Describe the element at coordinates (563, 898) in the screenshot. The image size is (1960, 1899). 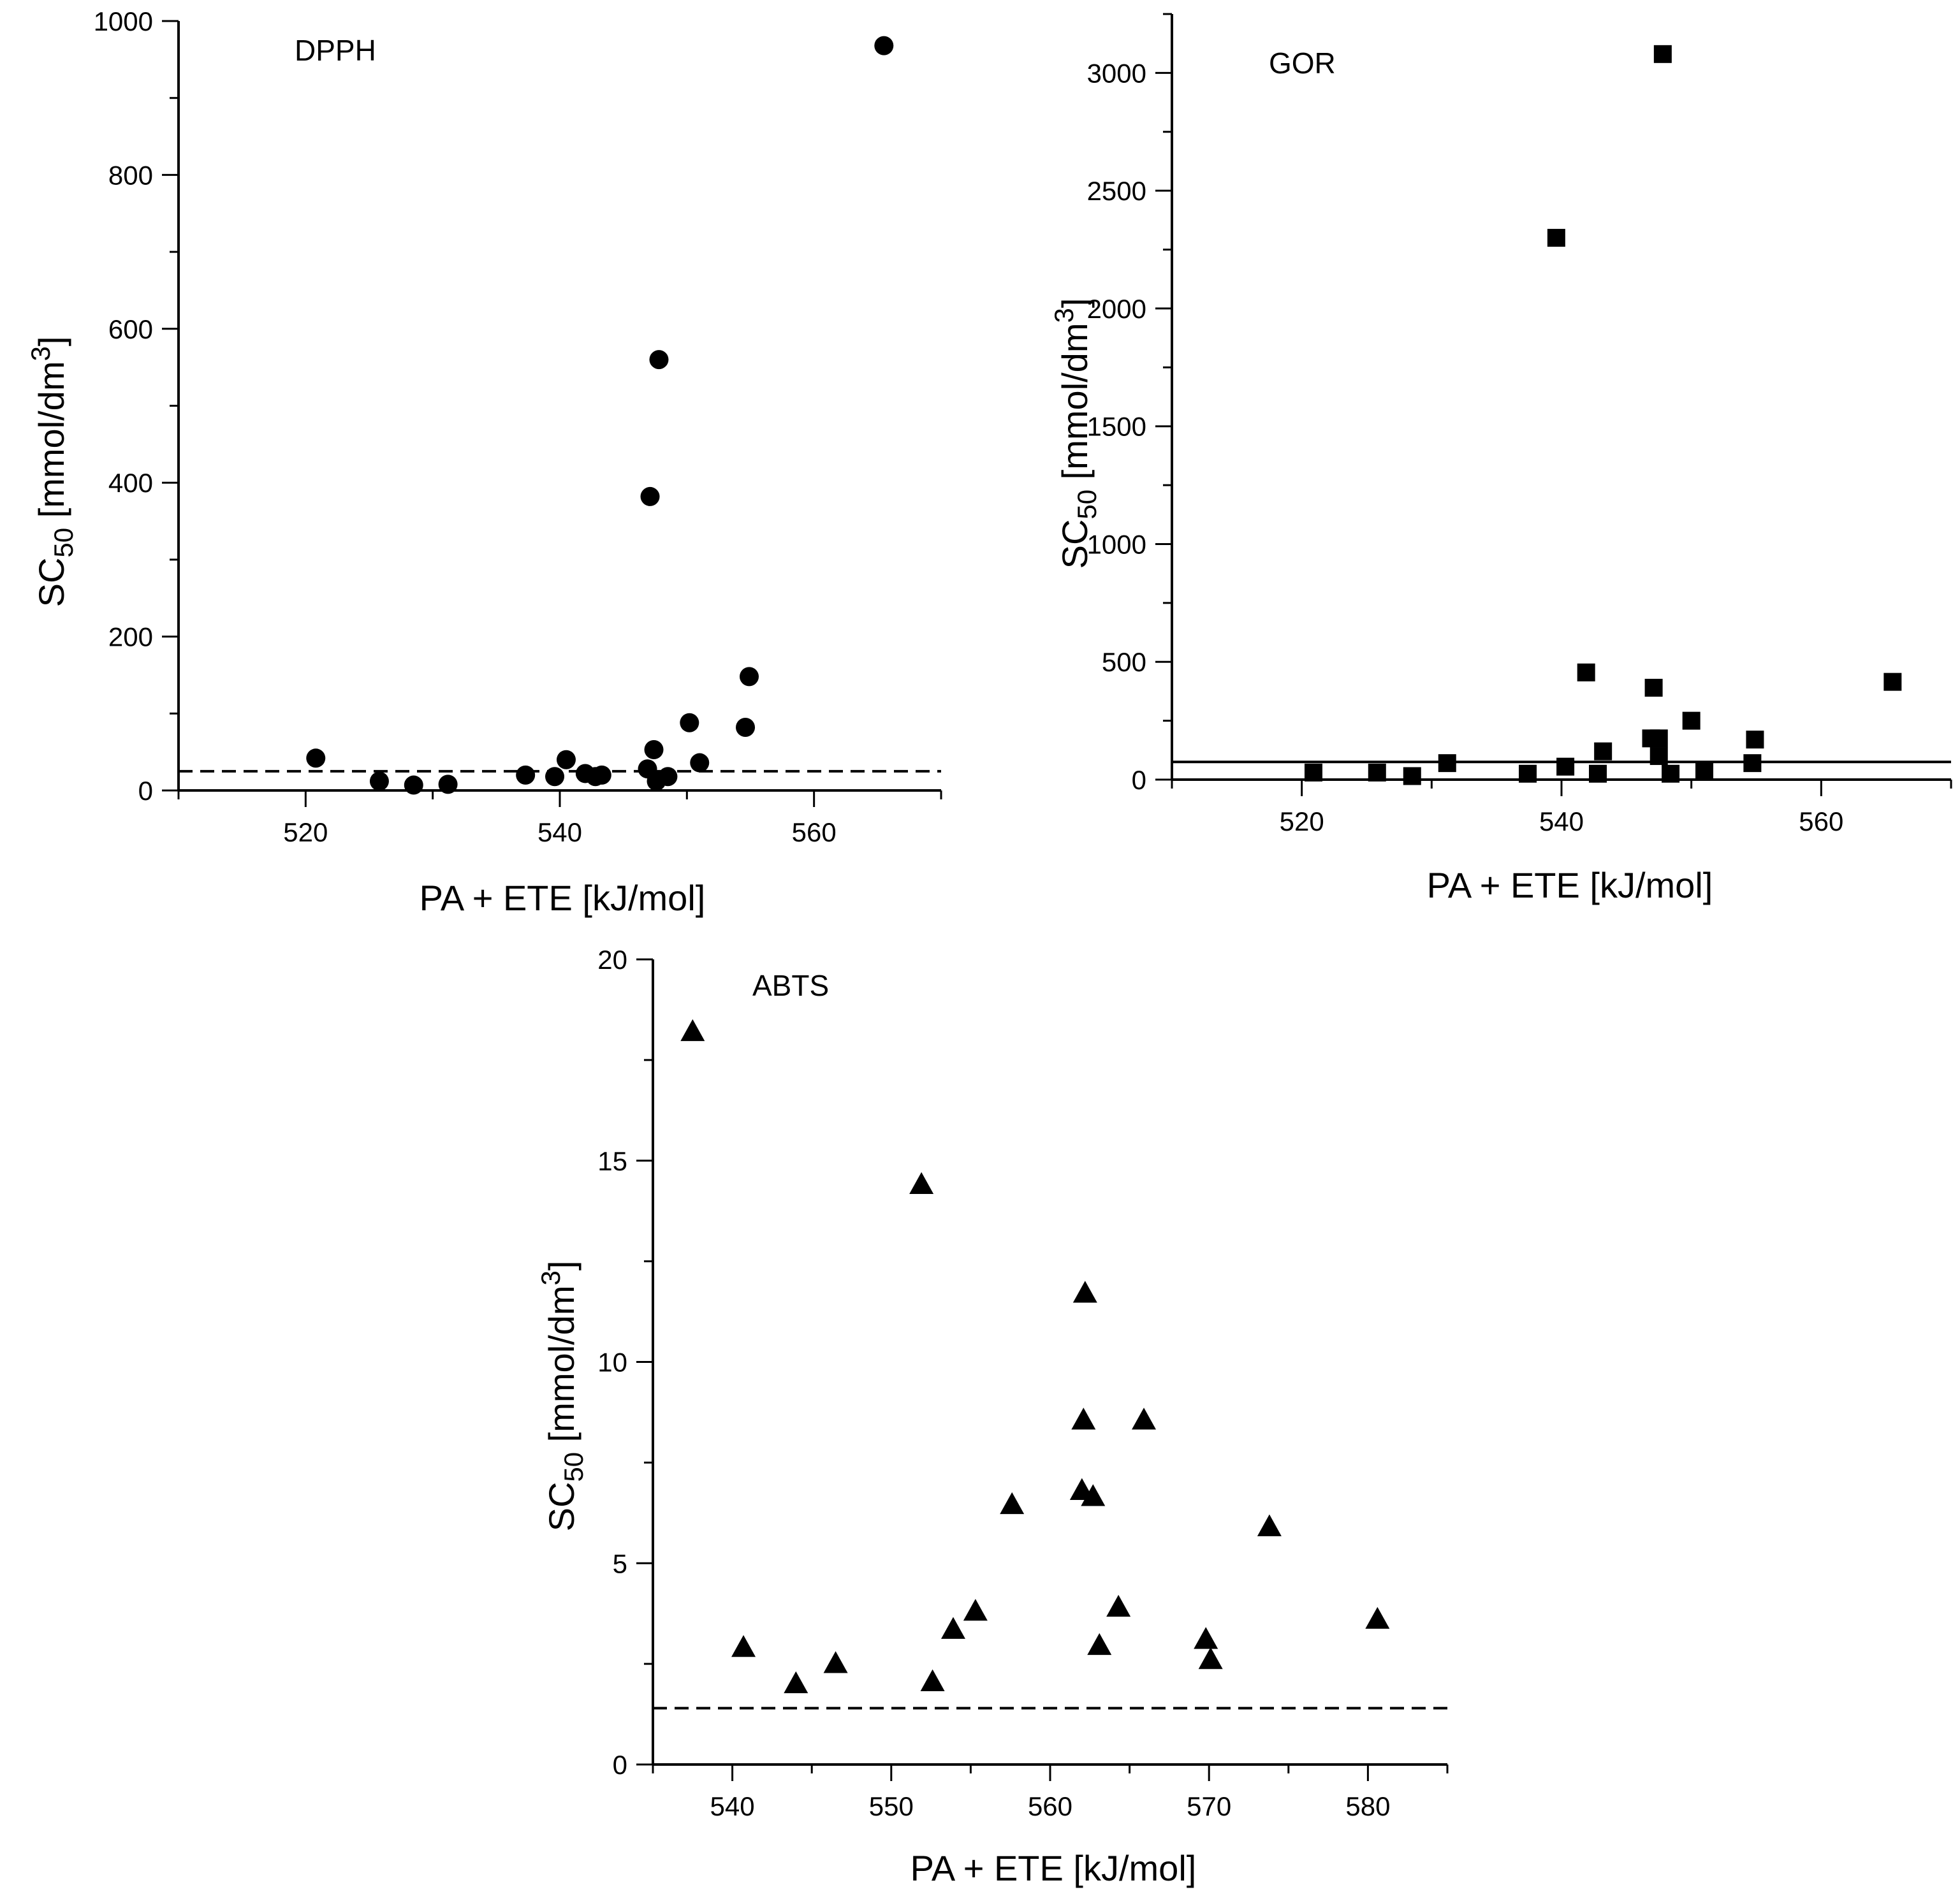
I see `dpph-x-axis-title: PA + ETE [kJ/mol]` at that location.